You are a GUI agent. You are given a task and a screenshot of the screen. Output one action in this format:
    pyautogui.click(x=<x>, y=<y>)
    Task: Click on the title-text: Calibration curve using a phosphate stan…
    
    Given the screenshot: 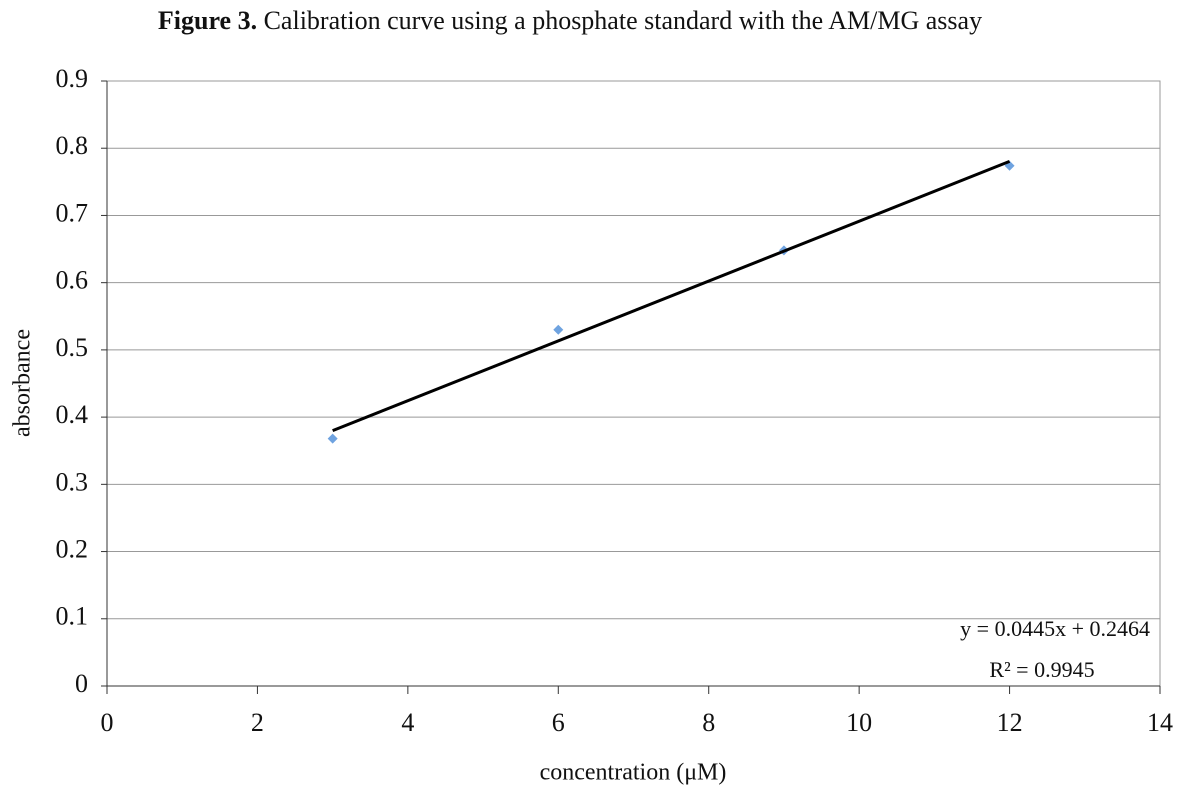 What is the action you would take?
    pyautogui.click(x=623, y=20)
    